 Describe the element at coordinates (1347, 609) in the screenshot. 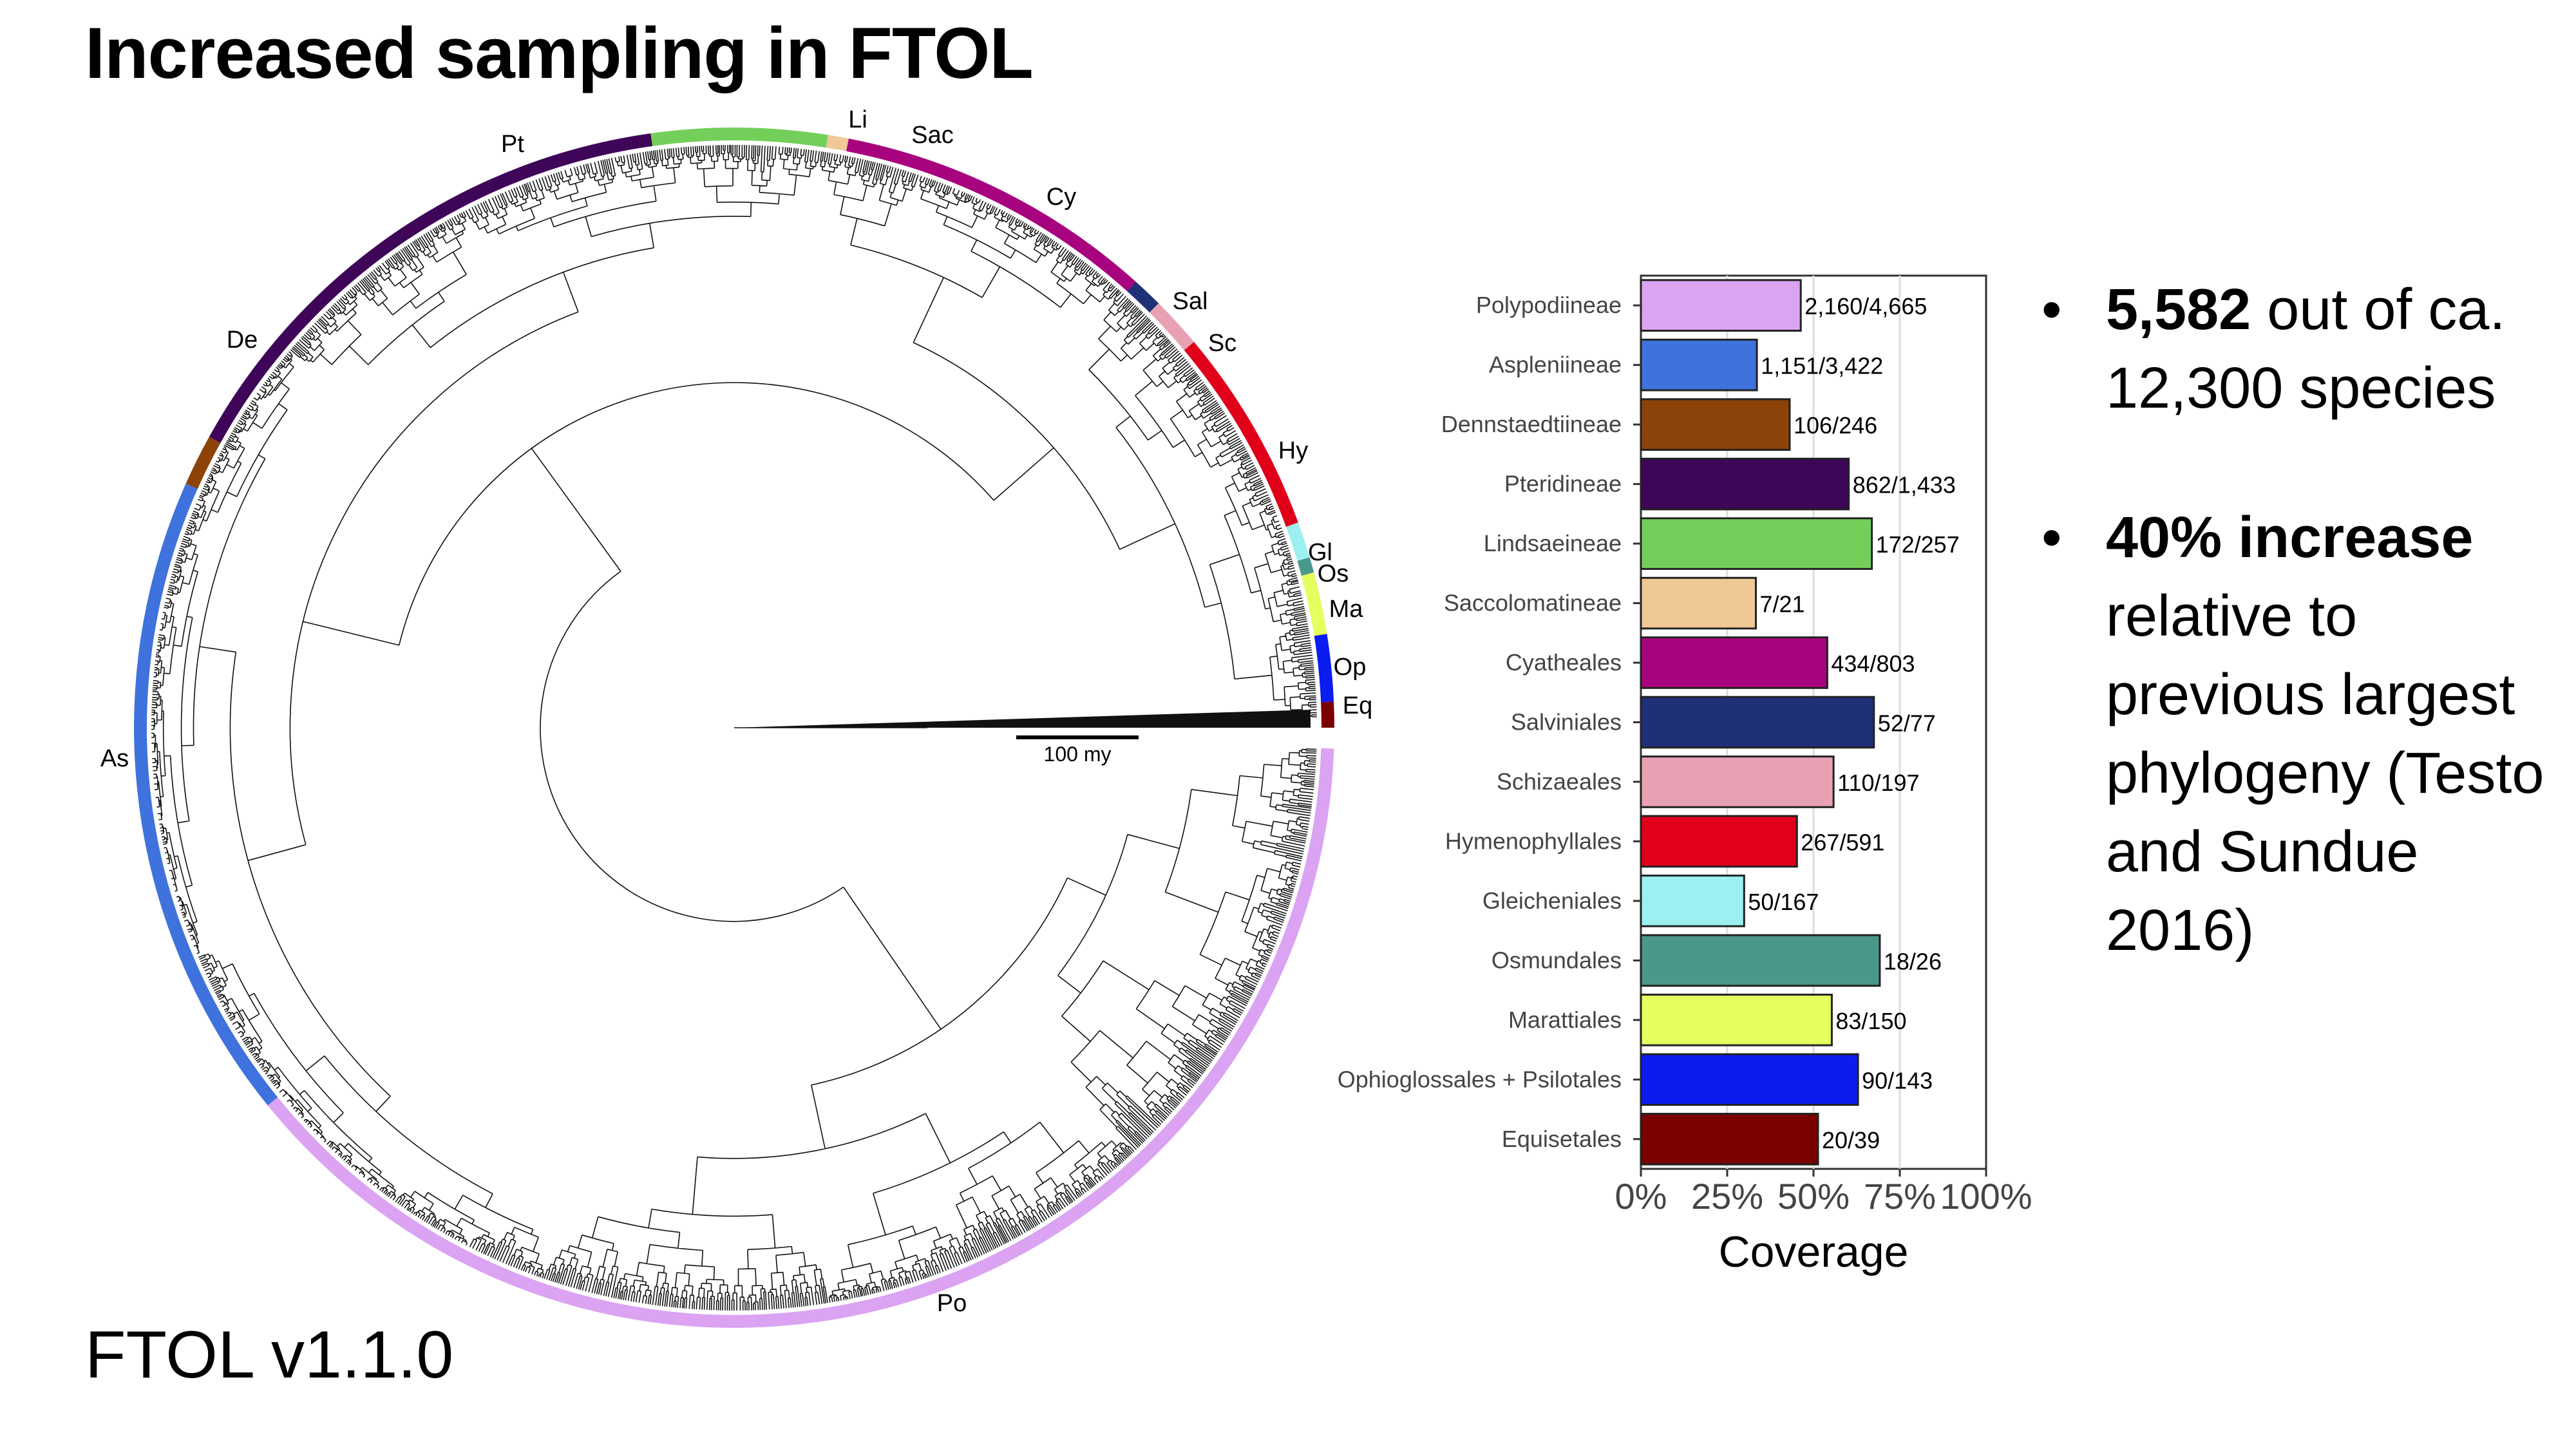

I see `clade-label: Ma` at that location.